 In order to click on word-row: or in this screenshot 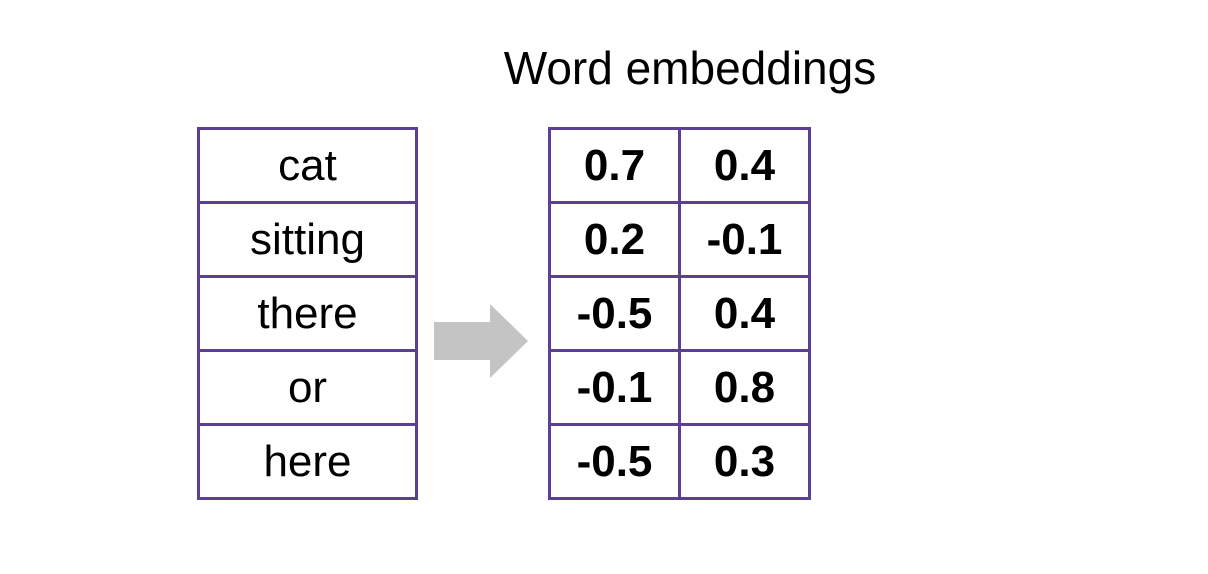, I will do `click(307, 387)`.